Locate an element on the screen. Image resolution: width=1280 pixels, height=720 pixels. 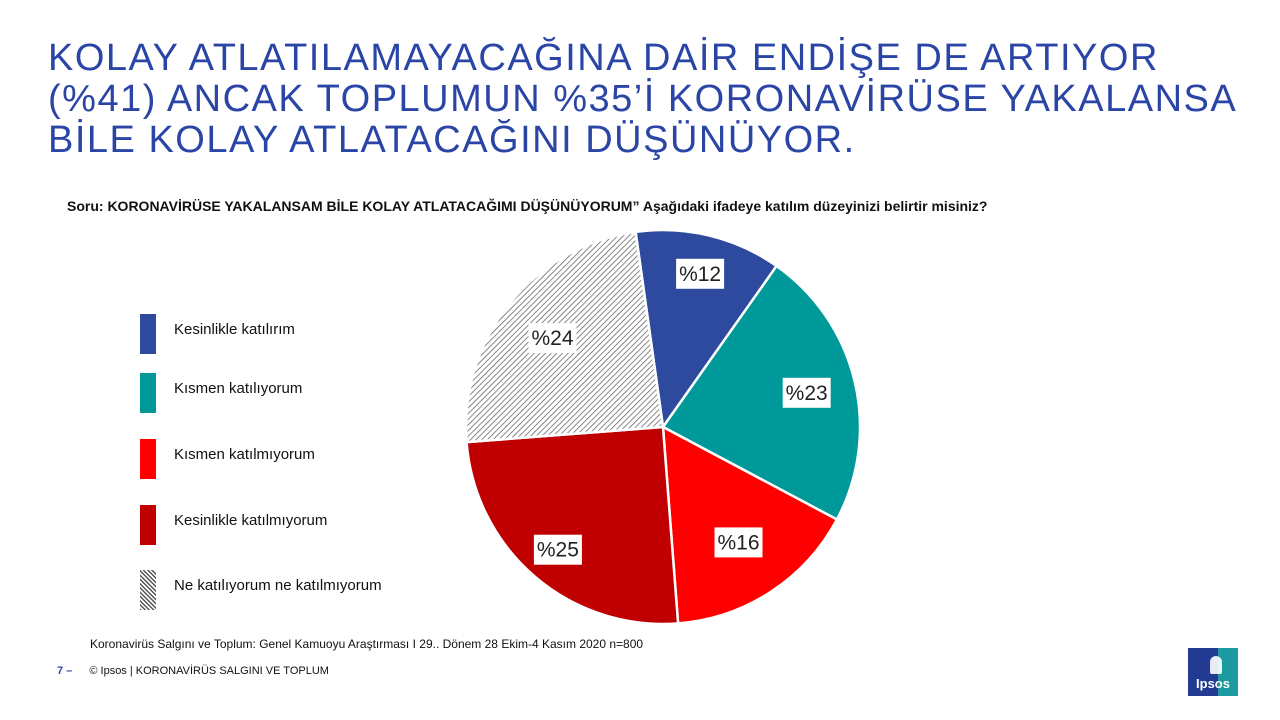
data-label-strongly-disagree: %25 is located at coordinates (558, 550).